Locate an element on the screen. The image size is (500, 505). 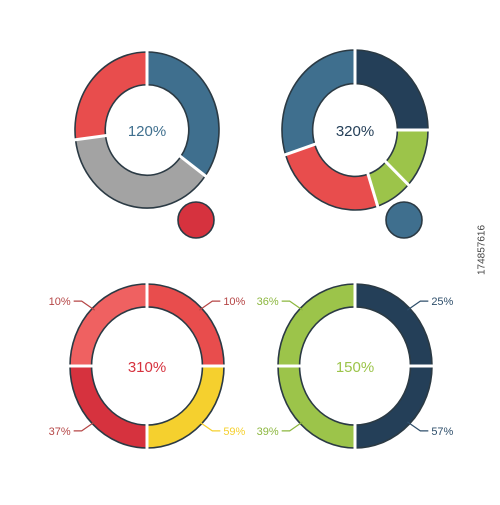
donut-chart-3: 310% 10% 59% 37% 10% is located at coordinates (147, 366).